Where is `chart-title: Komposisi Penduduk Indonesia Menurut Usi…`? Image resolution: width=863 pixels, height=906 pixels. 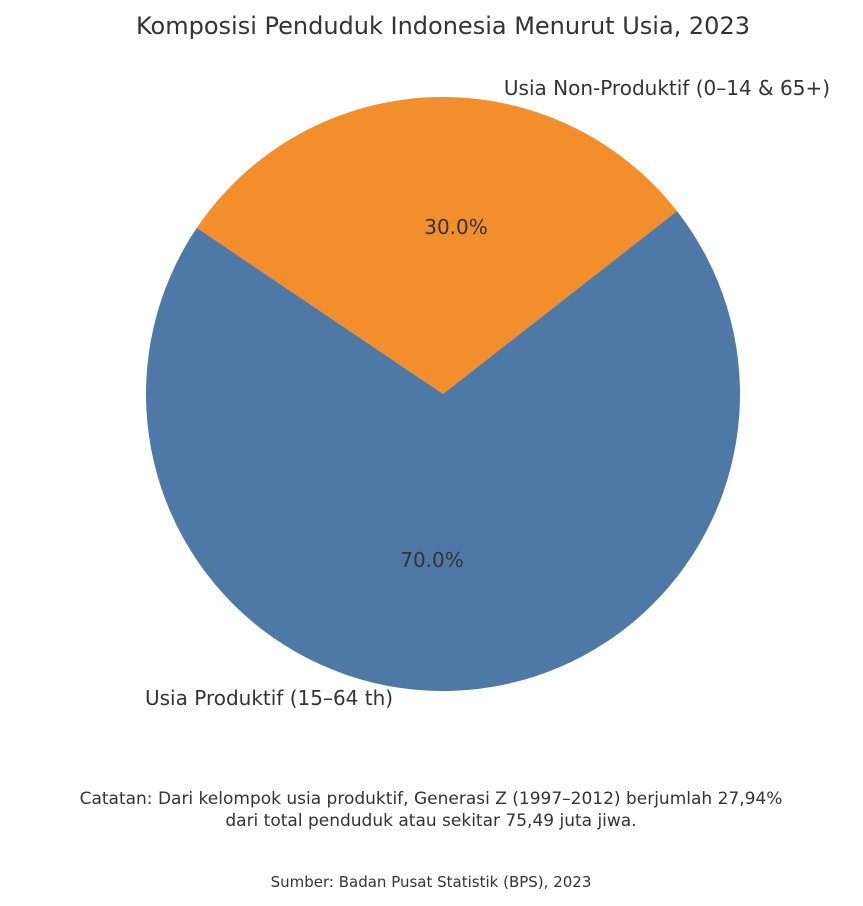
chart-title: Komposisi Penduduk Indonesia Menurut Usi… is located at coordinates (443, 26).